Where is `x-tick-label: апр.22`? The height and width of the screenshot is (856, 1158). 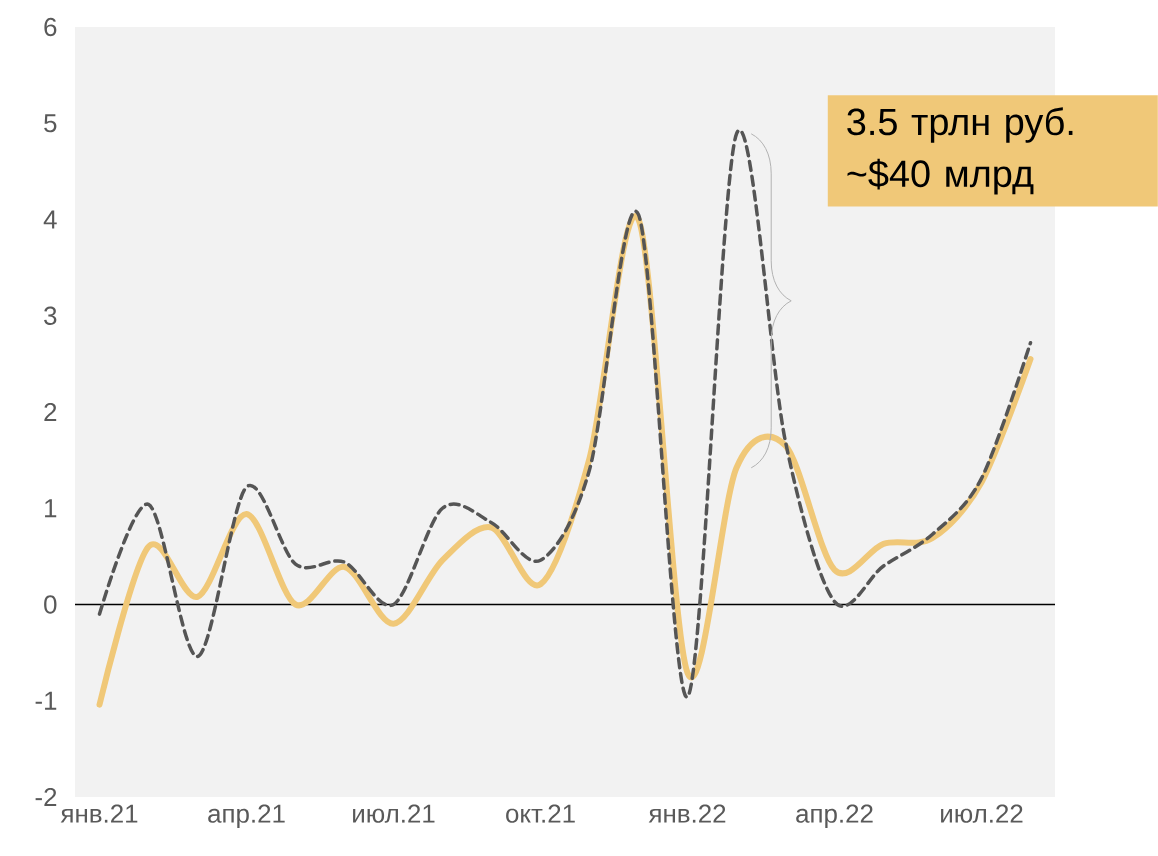
x-tick-label: апр.22 is located at coordinates (834, 816).